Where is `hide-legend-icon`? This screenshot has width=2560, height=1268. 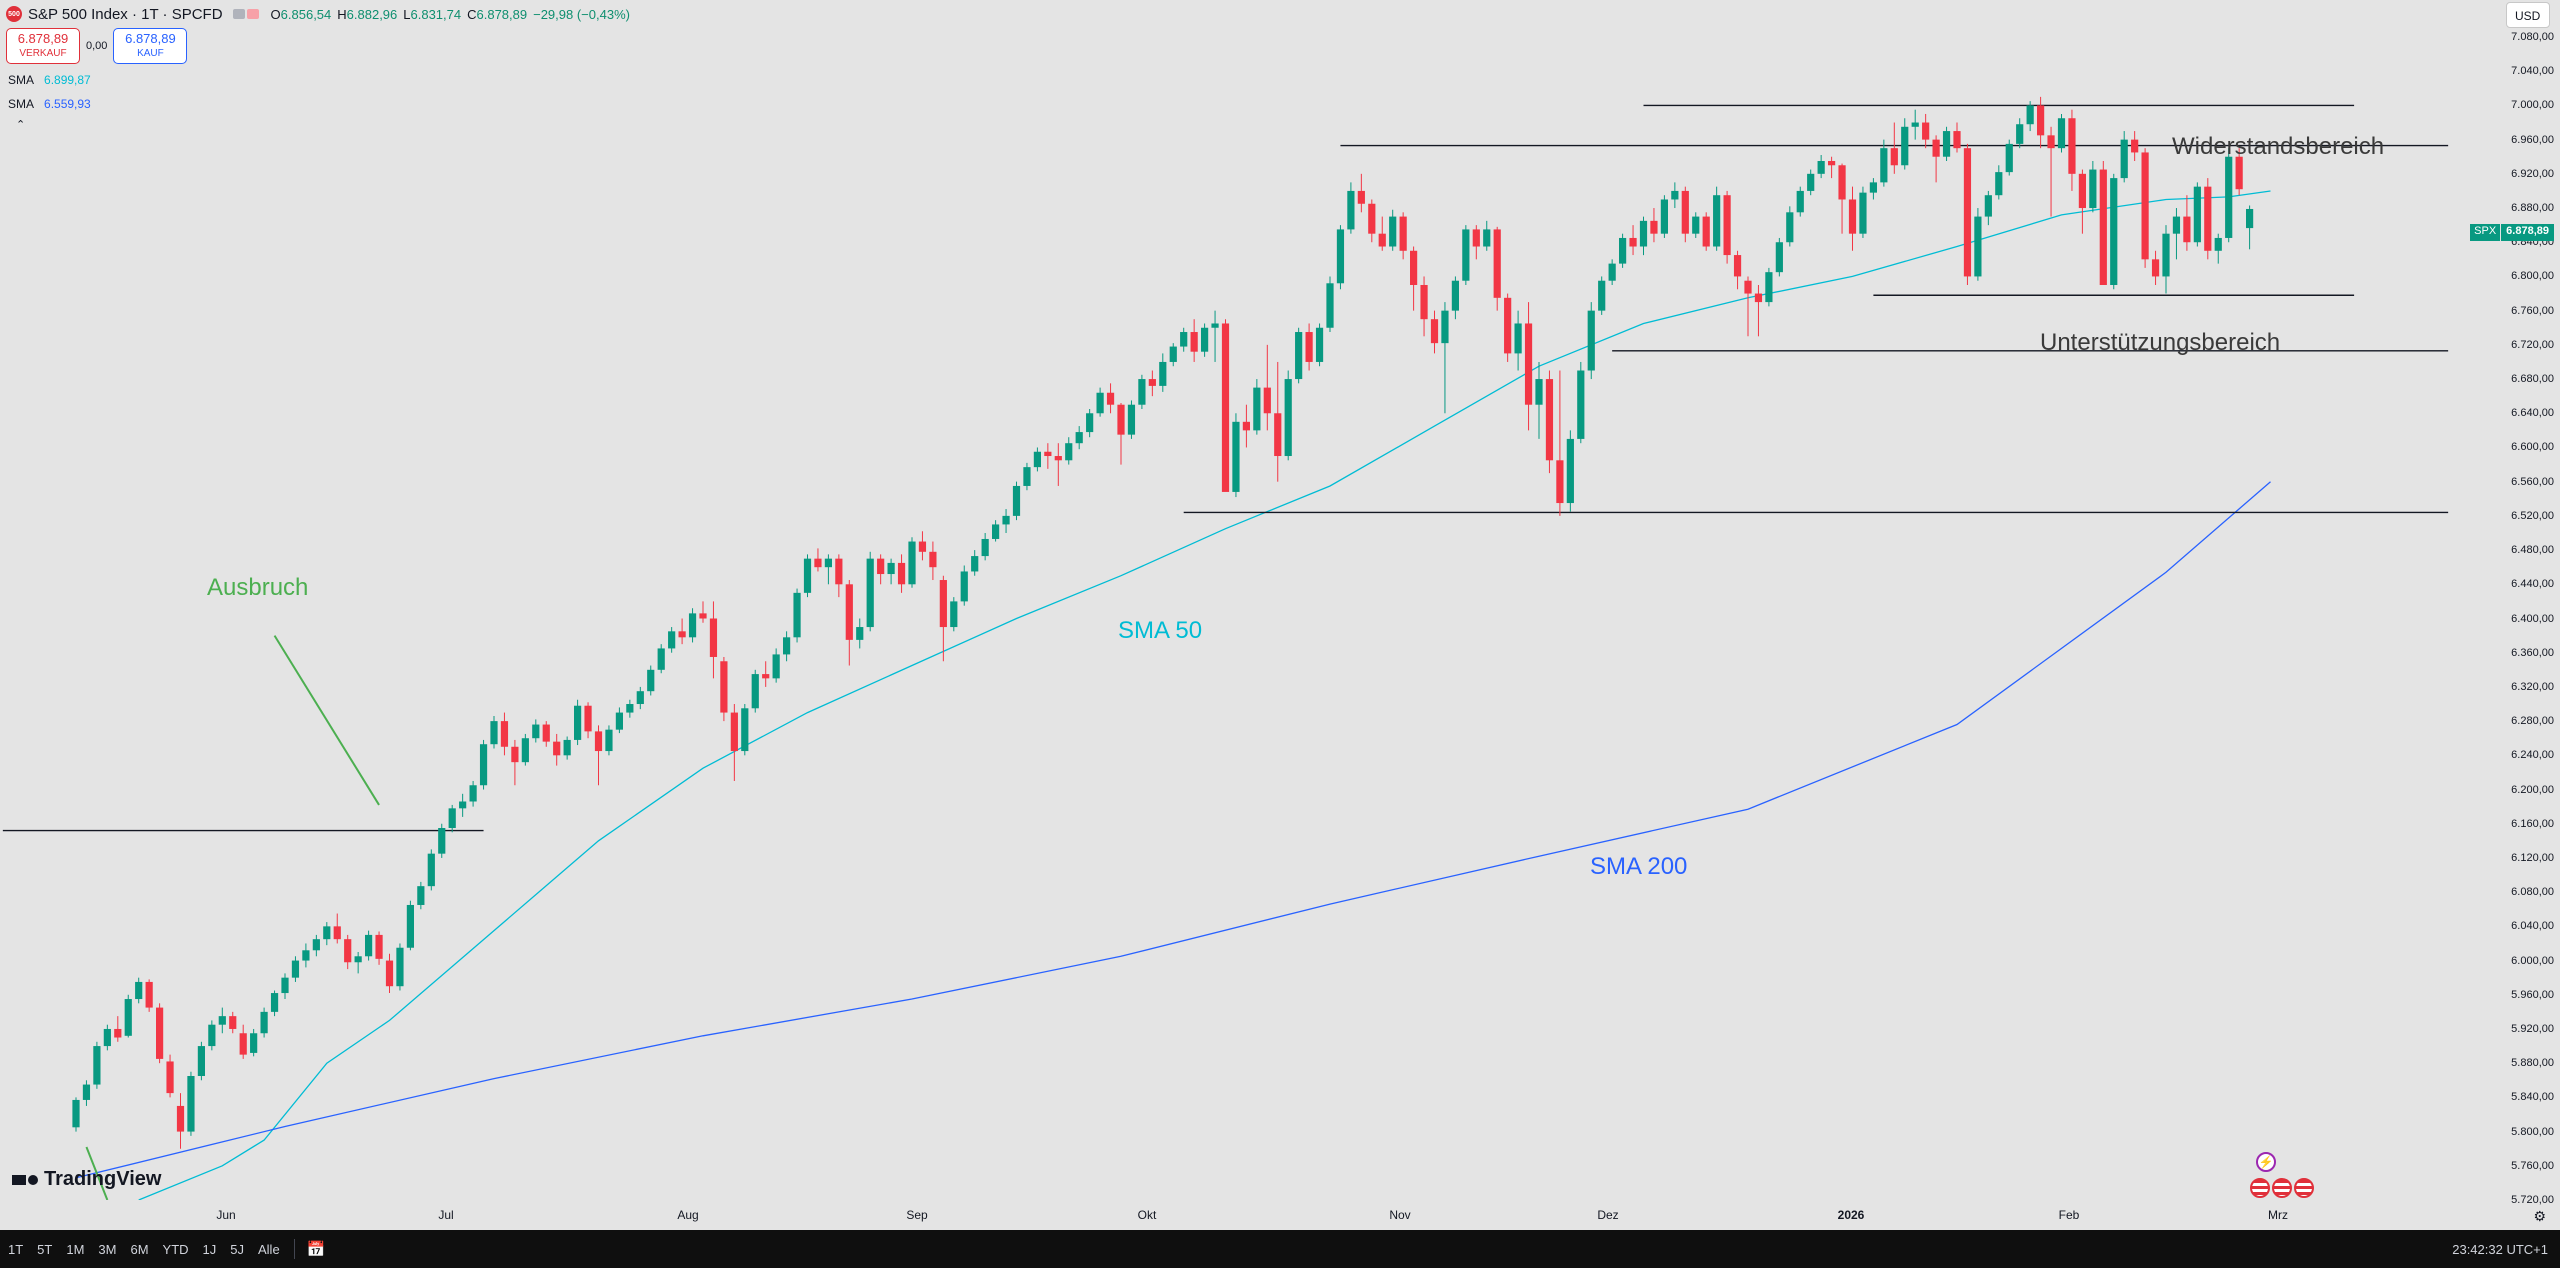 hide-legend-icon is located at coordinates (238, 14).